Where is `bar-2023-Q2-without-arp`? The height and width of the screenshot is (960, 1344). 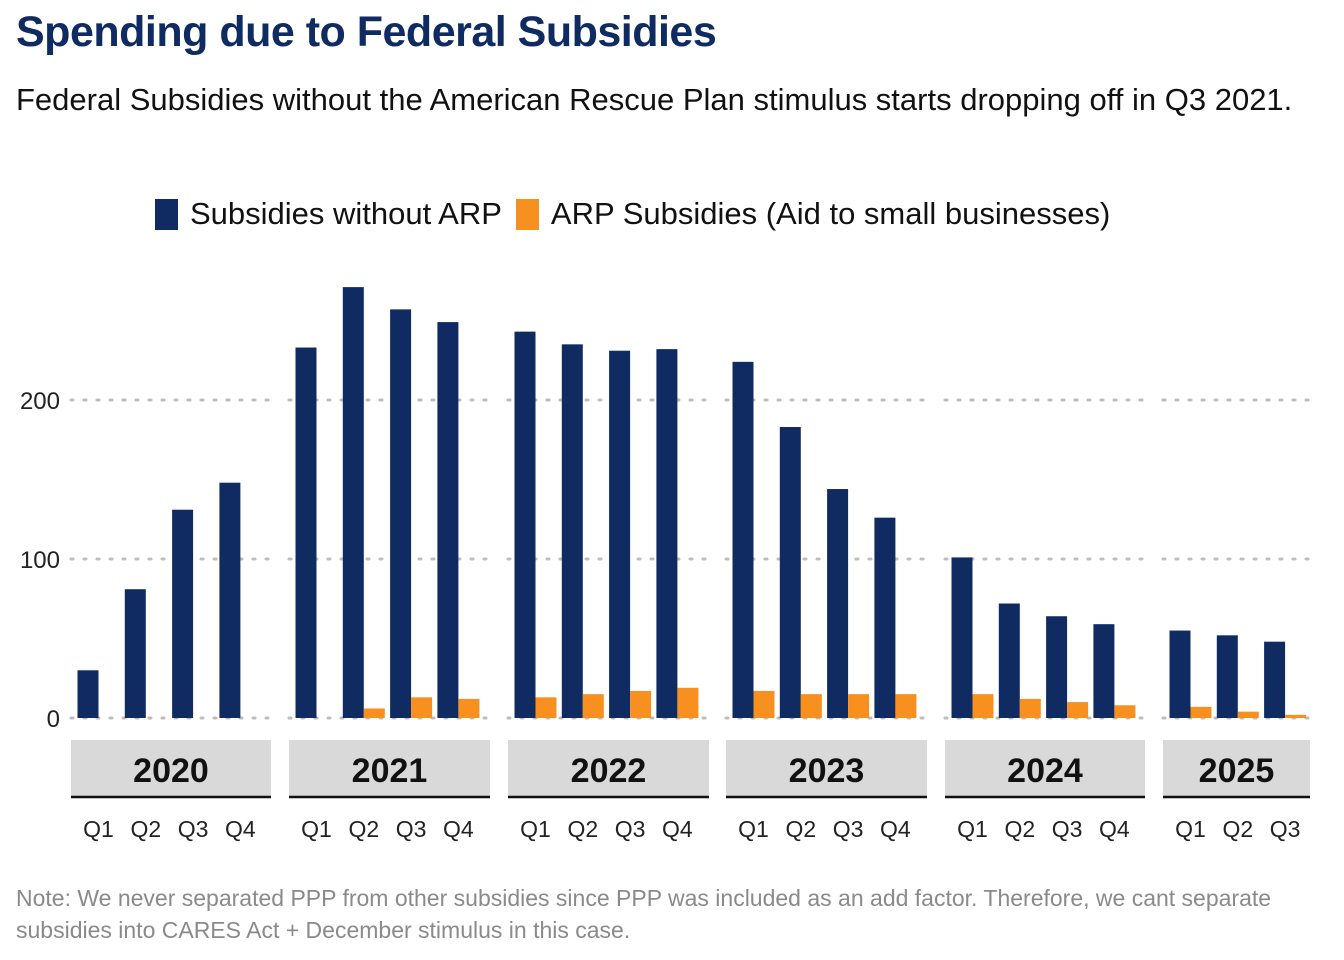
bar-2023-Q2-without-arp is located at coordinates (790, 572).